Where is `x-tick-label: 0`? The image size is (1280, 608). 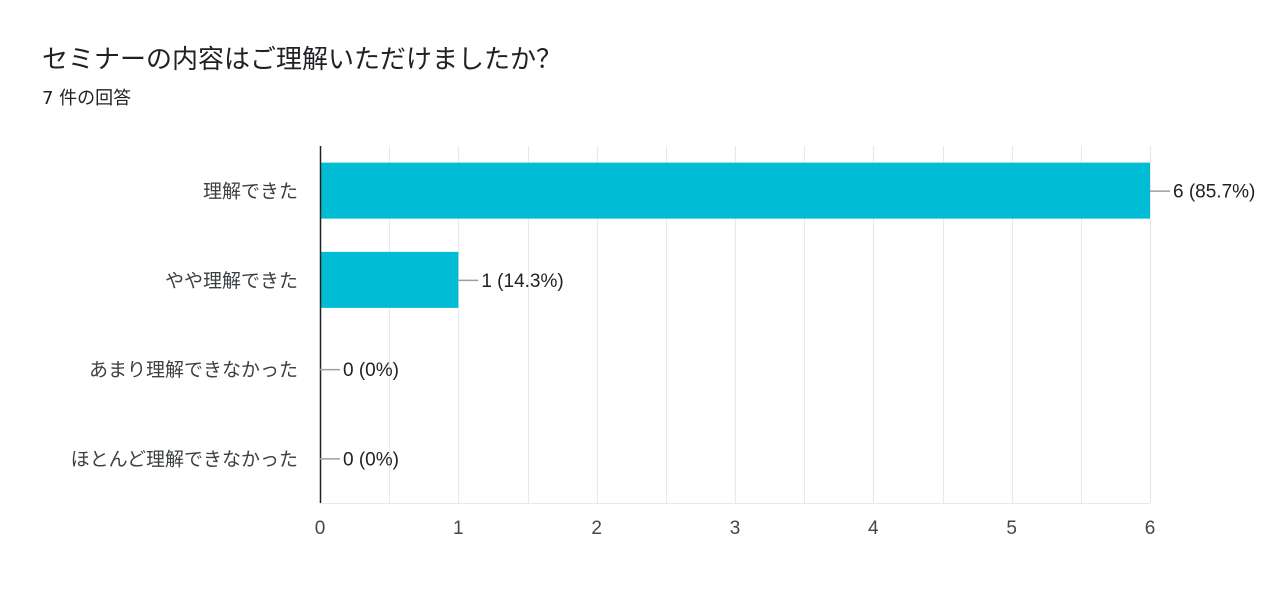 x-tick-label: 0 is located at coordinates (320, 528).